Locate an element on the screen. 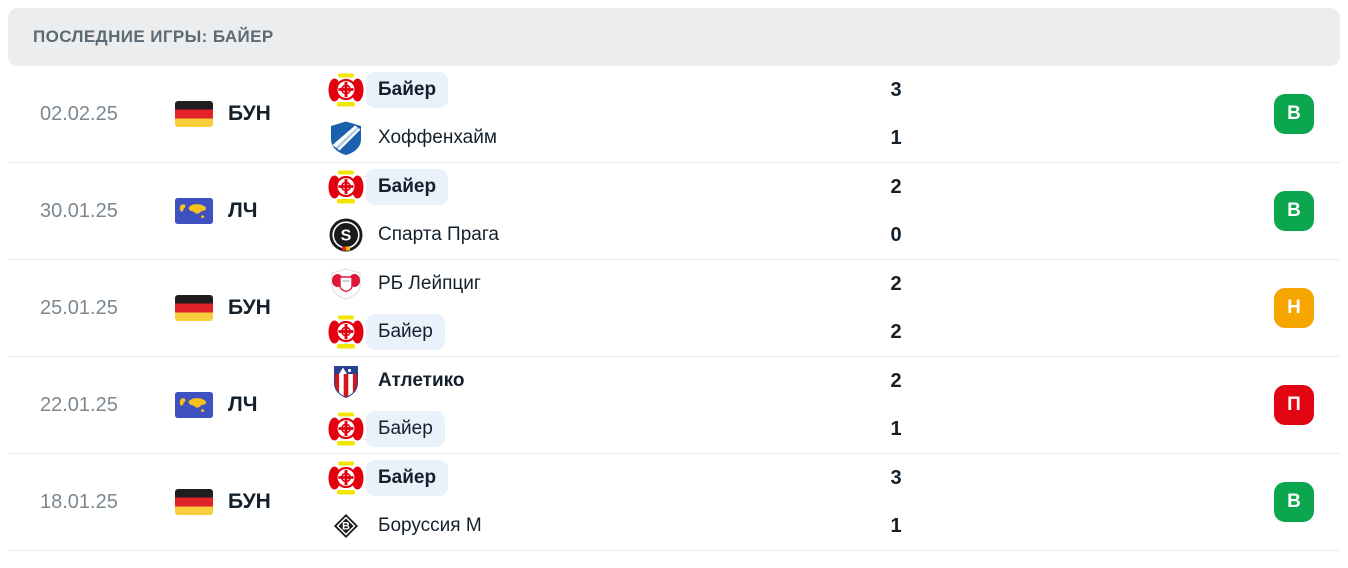  team-score: 0 is located at coordinates (896, 234).